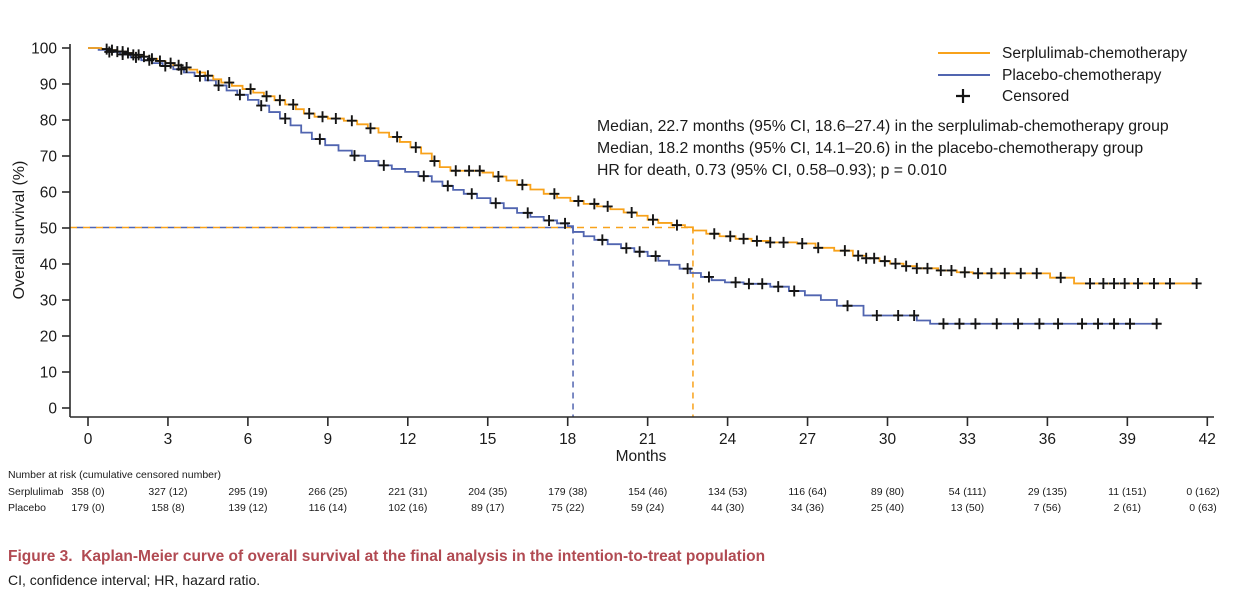  I want to click on y-axis-title: Overall survival (%), so click(19, 230).